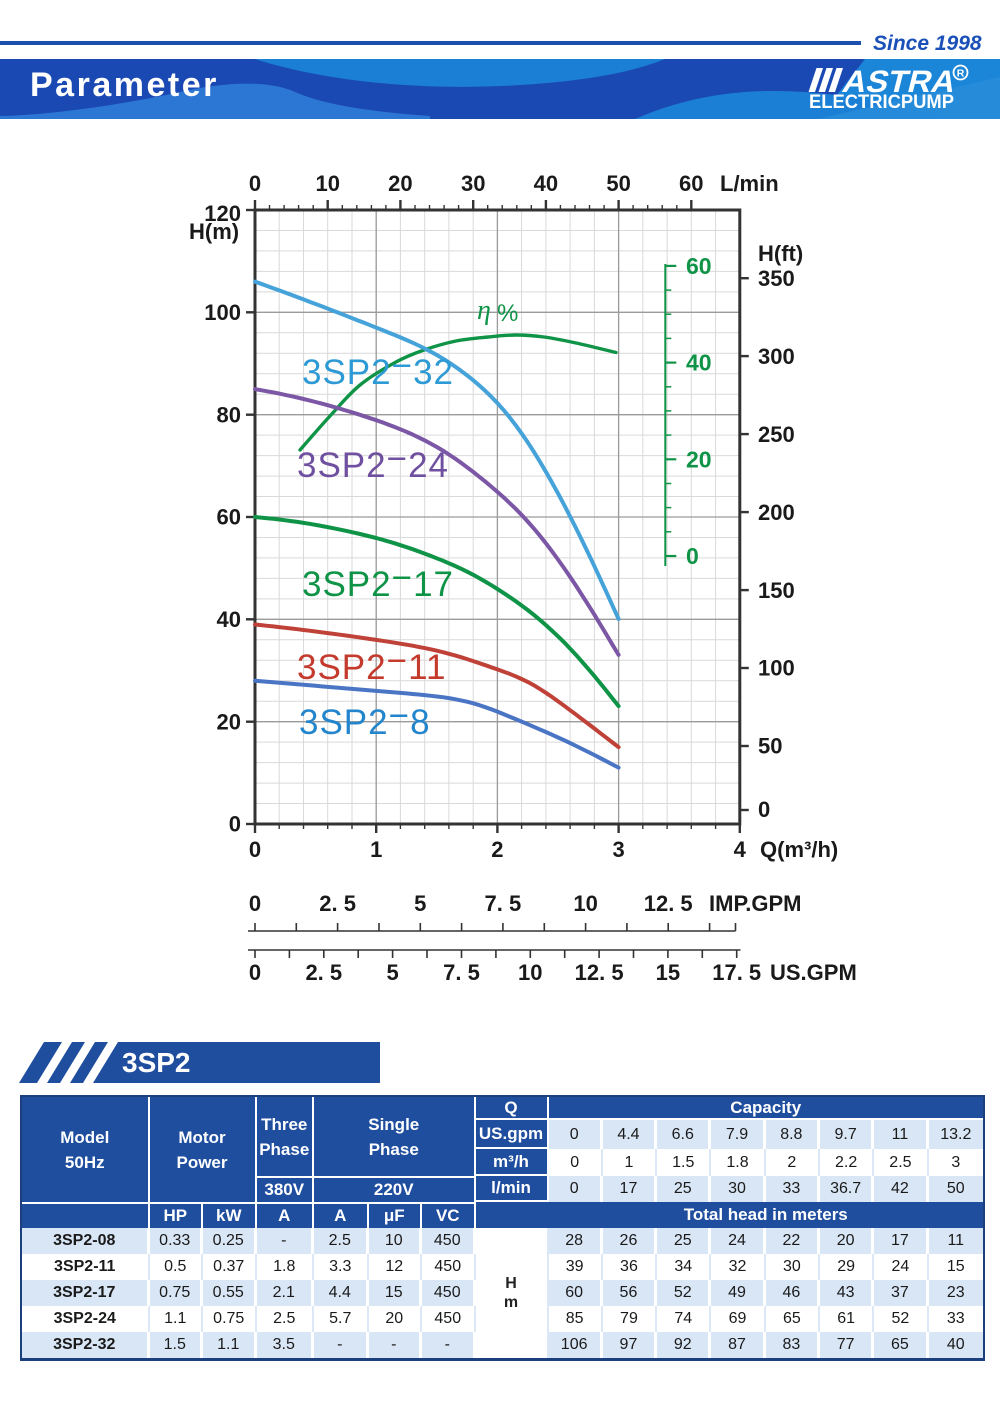 This screenshot has width=1000, height=1428. I want to click on svg-text: 30, so click(473, 183).